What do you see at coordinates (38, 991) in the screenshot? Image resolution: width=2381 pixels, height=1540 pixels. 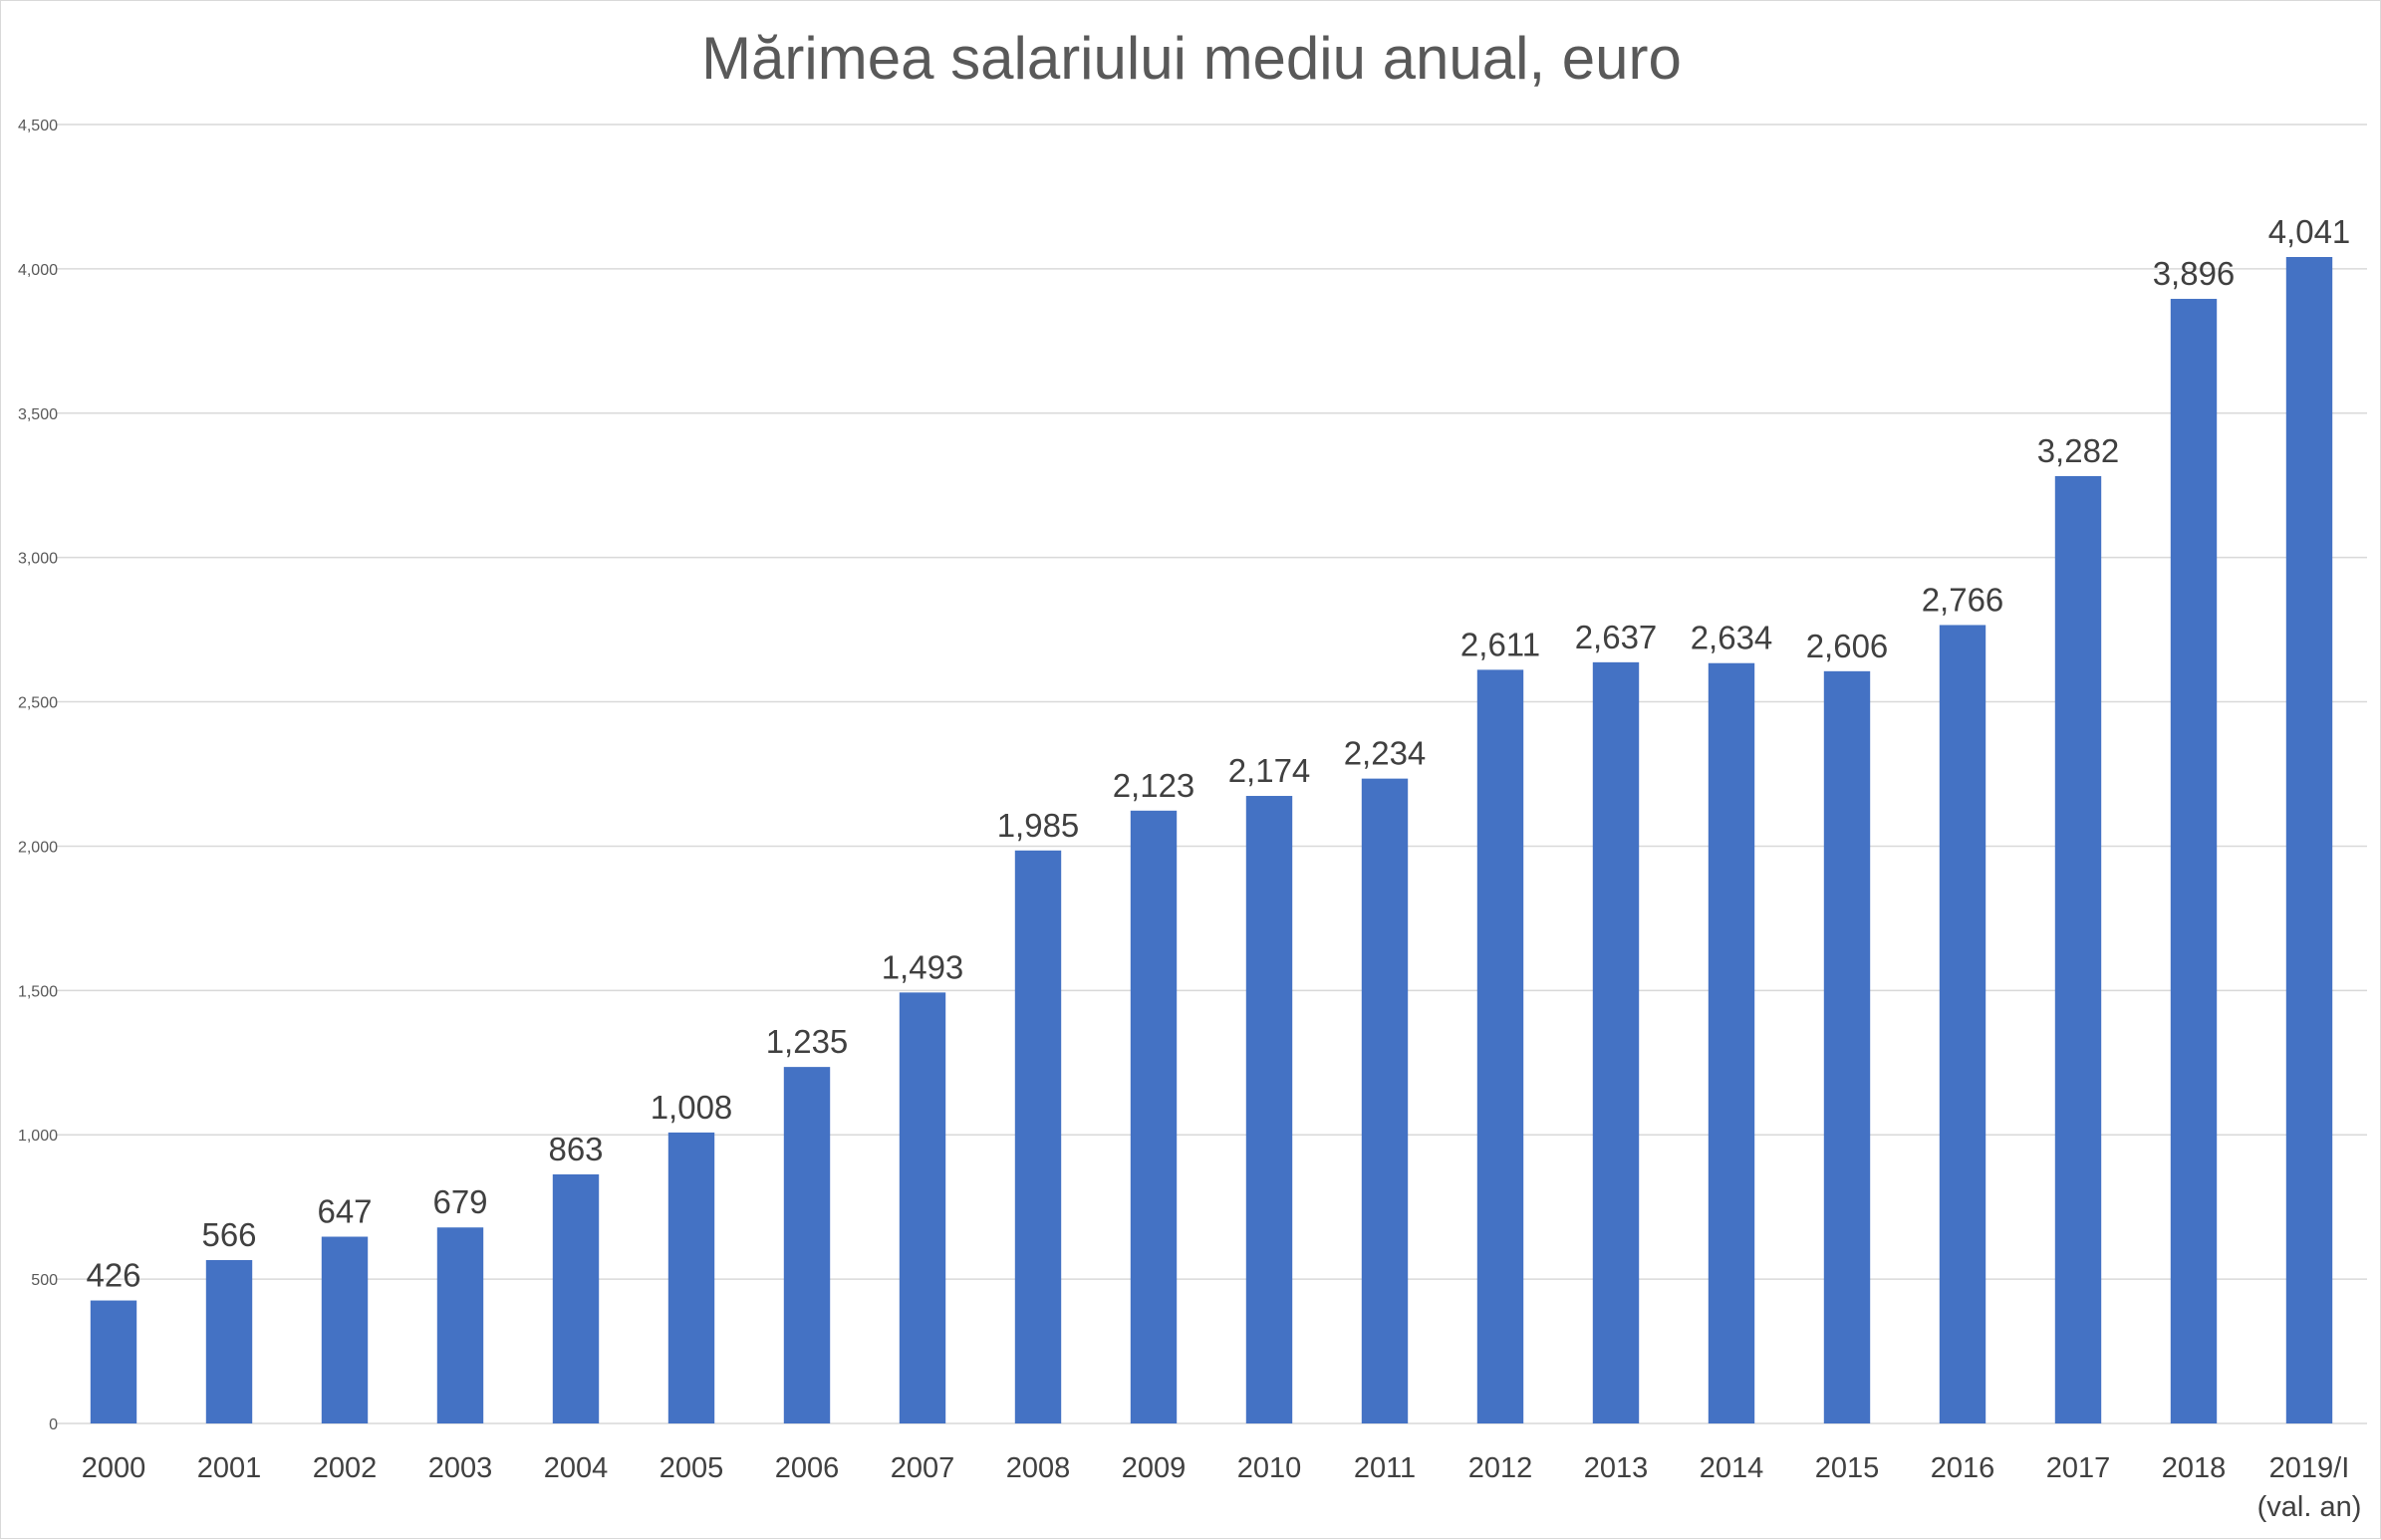 I see `y-tick-label: 1,500` at bounding box center [38, 991].